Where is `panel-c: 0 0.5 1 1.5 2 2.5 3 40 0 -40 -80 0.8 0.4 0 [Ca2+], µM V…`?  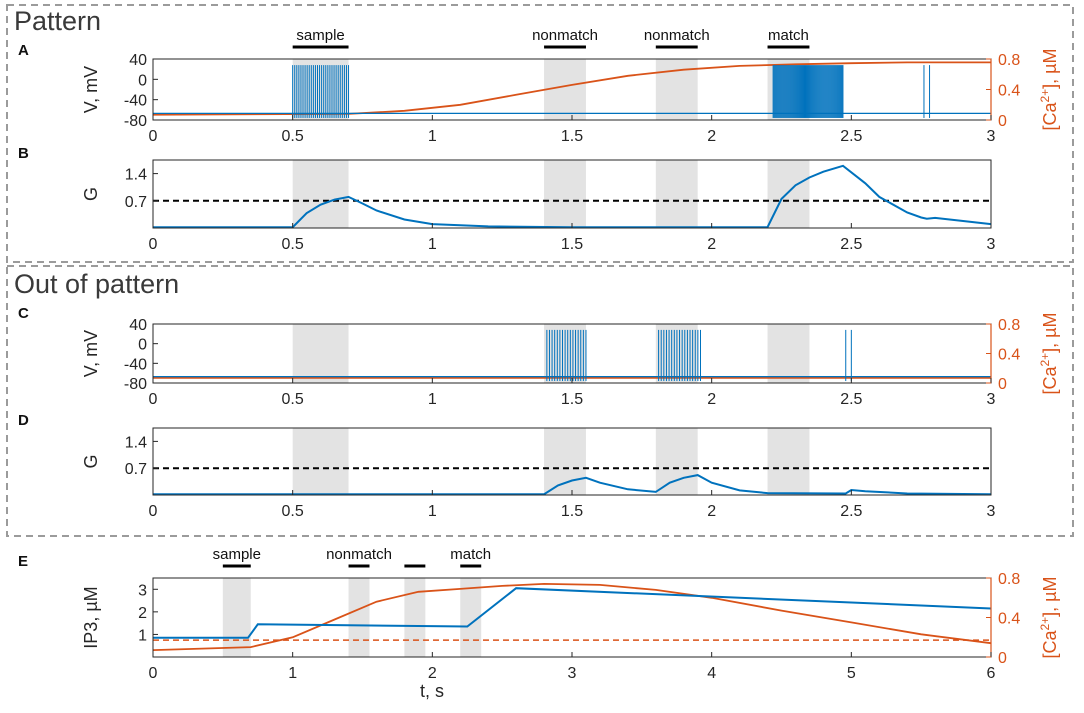
panel-c: 0 0.5 1 1.5 2 2.5 3 40 0 -40 -80 0.8 0.4 0 [Ca2+], µM V… is located at coordinates (539, 356).